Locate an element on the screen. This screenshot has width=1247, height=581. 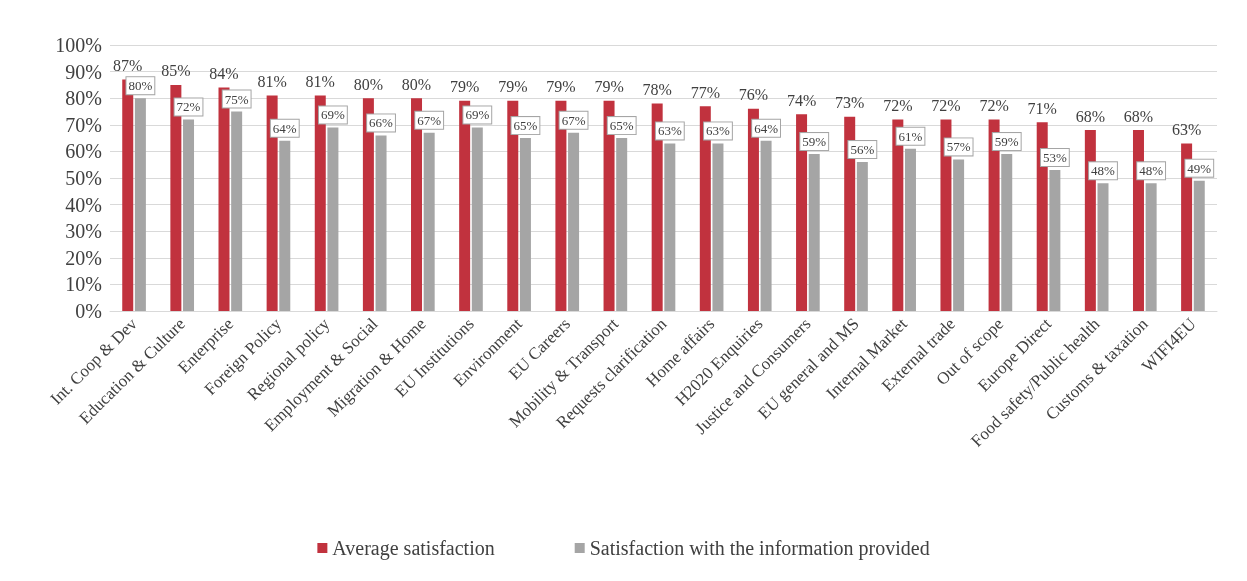
data-label: 66% is located at coordinates (381, 123).